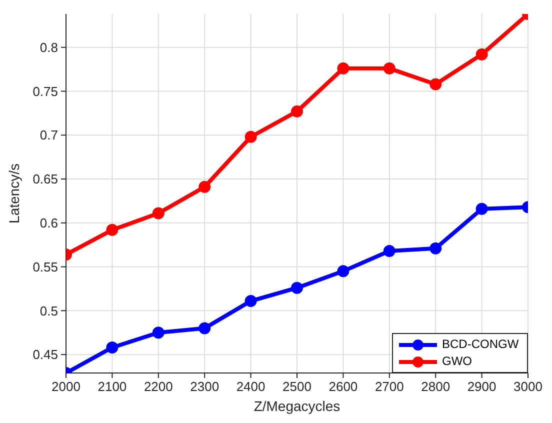 The width and height of the screenshot is (552, 423). I want to click on x-tick-label: 2400, so click(251, 386).